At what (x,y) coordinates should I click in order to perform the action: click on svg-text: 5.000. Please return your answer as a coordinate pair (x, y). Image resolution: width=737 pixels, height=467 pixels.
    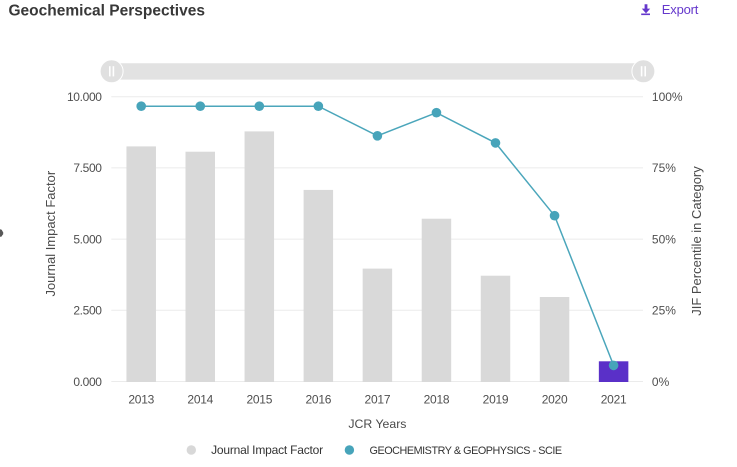
    Looking at the image, I should click on (87, 239).